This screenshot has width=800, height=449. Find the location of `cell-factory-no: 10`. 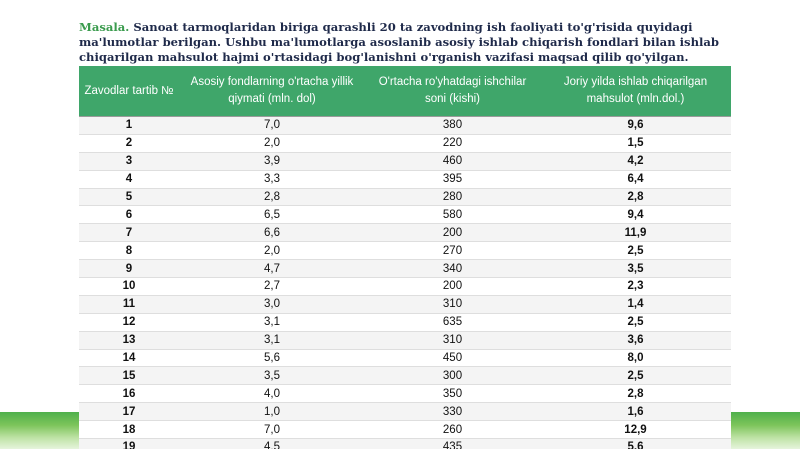

cell-factory-no: 10 is located at coordinates (129, 286).